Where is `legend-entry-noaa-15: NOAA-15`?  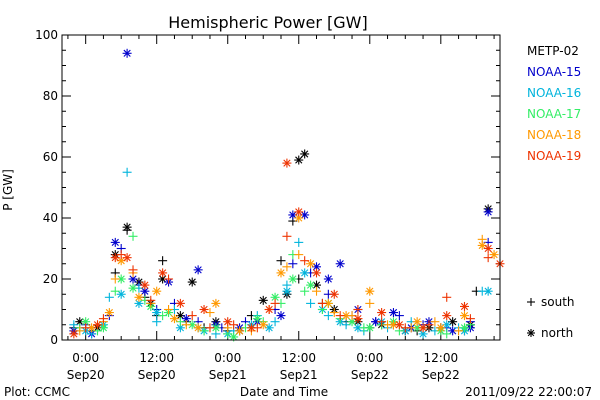 legend-entry-noaa-15: NOAA-15 is located at coordinates (554, 72).